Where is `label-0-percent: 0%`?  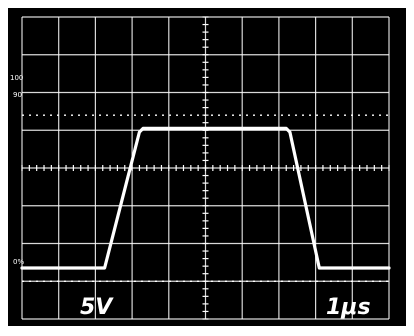 label-0-percent: 0% is located at coordinates (18, 262).